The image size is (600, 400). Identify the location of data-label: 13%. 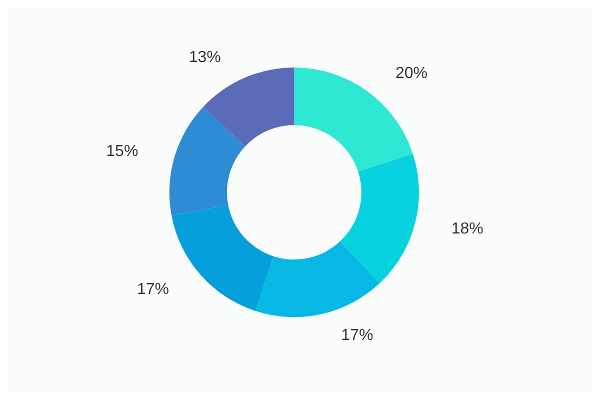
(204, 57).